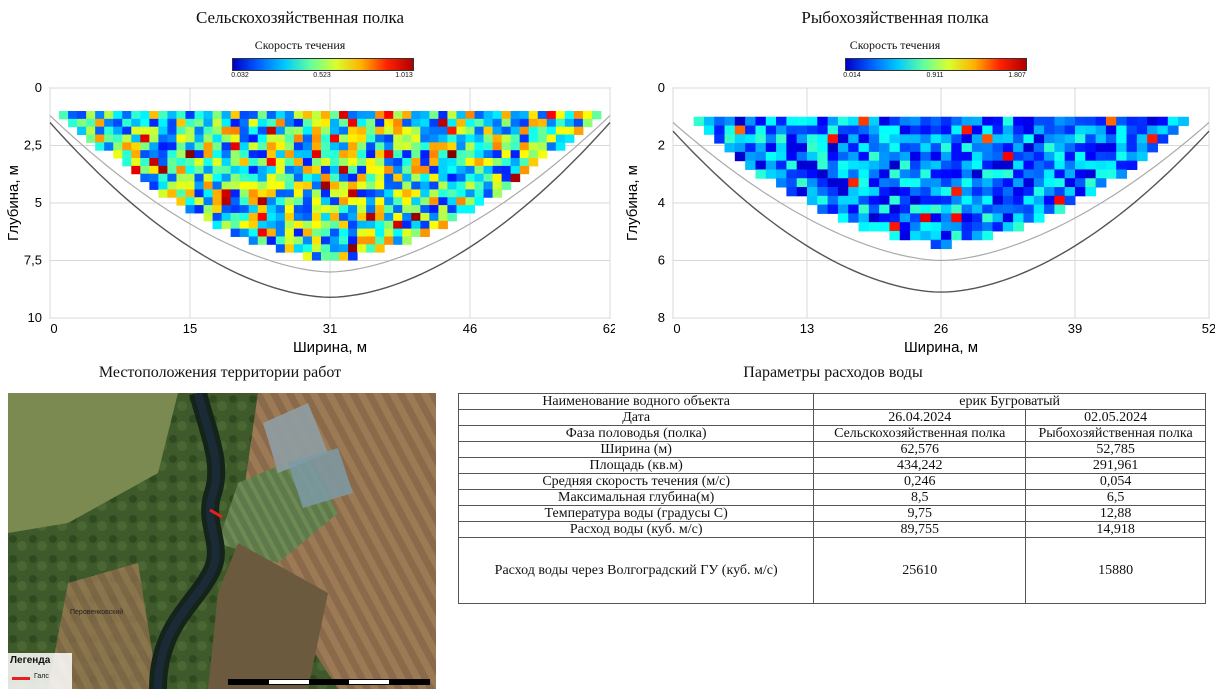 The height and width of the screenshot is (691, 1215). What do you see at coordinates (661, 317) in the screenshot?
I see `y-tick-label: 8` at bounding box center [661, 317].